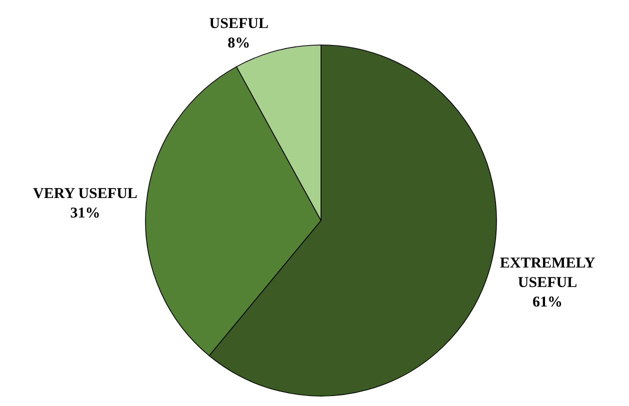 The width and height of the screenshot is (629, 406). Describe the element at coordinates (238, 24) in the screenshot. I see `slice-label: USEFUL` at that location.